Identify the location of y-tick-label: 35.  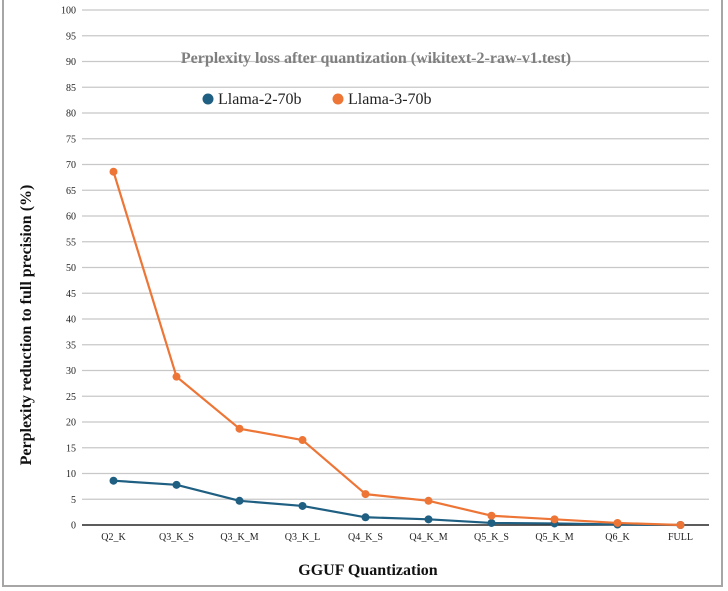
(71, 345).